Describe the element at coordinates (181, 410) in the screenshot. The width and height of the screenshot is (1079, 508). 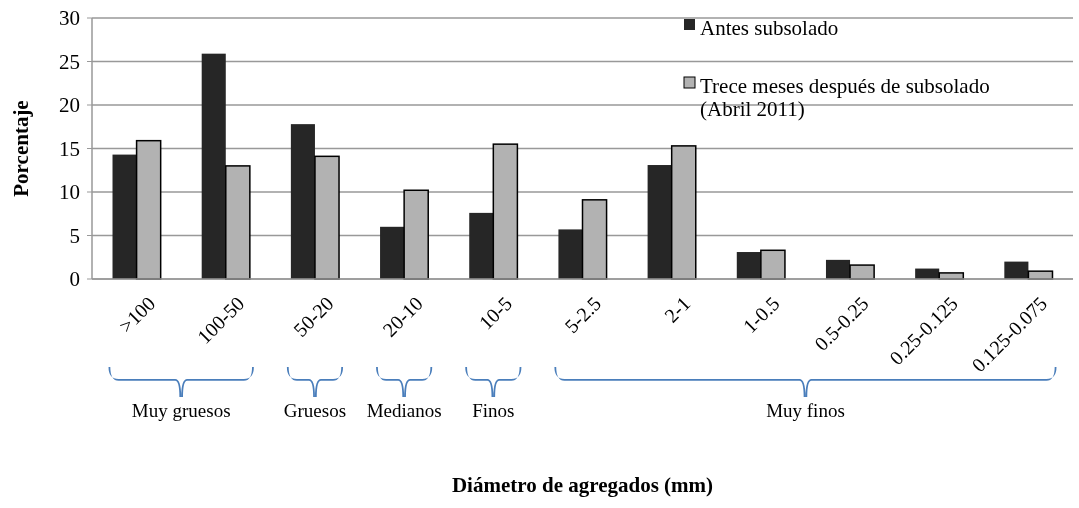
I see `text: Muy gruesos` at that location.